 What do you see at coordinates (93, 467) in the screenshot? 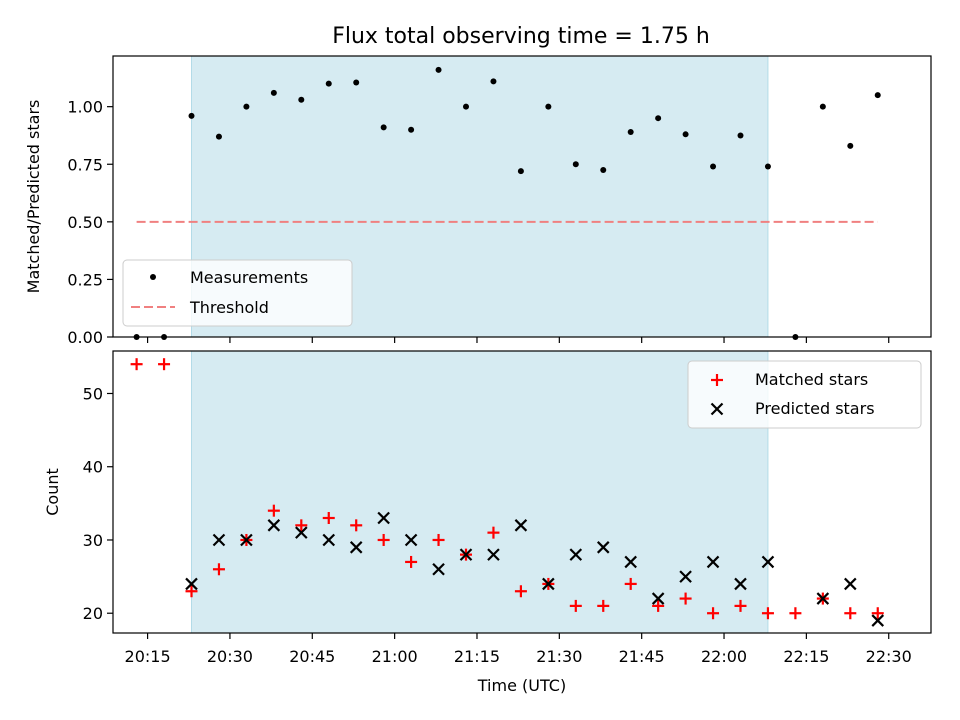
I see `y-tick-label-bottom: 40` at bounding box center [93, 467].